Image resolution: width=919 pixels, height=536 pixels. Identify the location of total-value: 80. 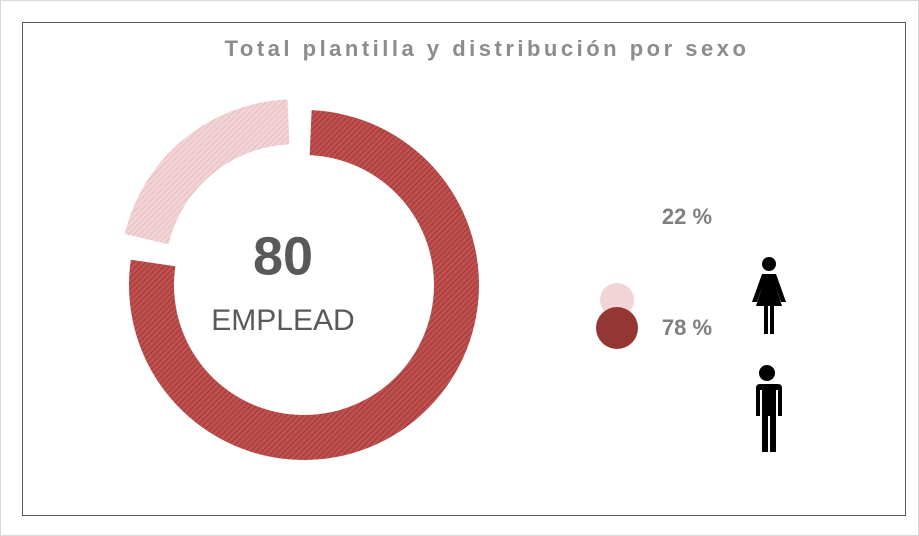
(283, 256).